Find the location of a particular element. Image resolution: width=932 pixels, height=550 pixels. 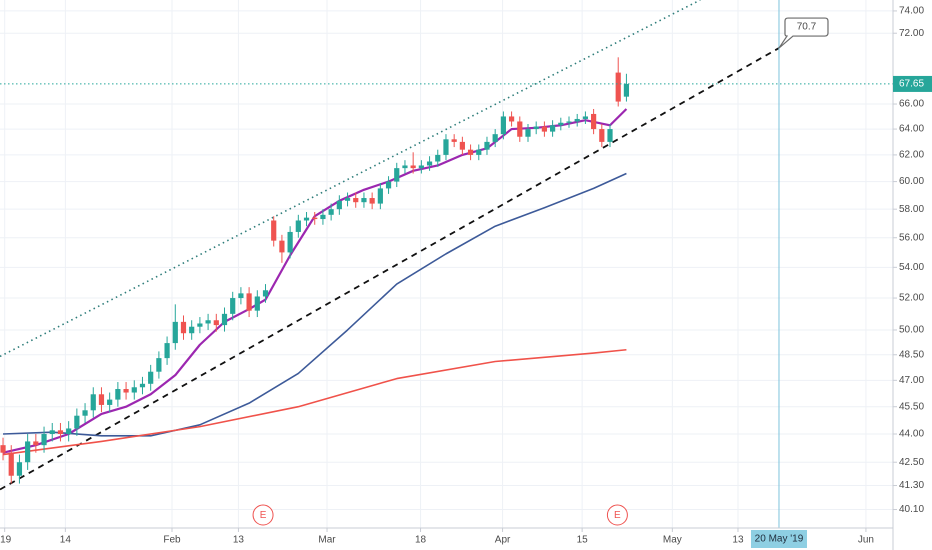

x-tick-label: 18 is located at coordinates (421, 540).